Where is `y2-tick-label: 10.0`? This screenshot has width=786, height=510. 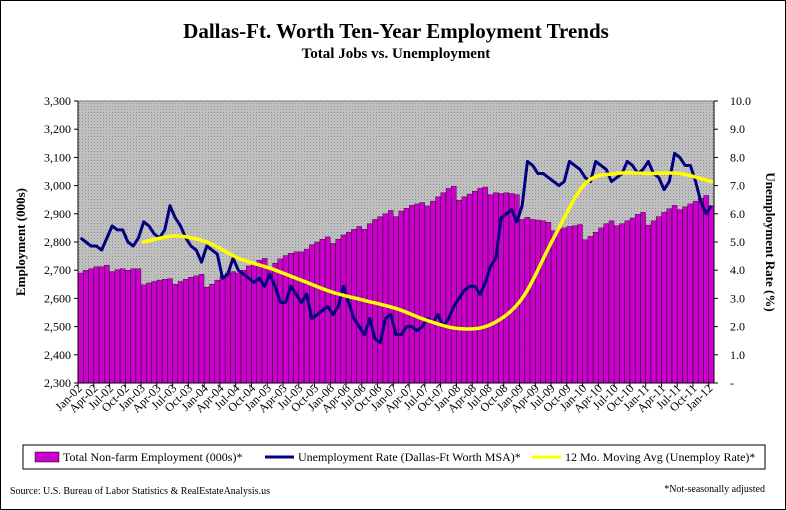 y2-tick-label: 10.0 is located at coordinates (740, 101).